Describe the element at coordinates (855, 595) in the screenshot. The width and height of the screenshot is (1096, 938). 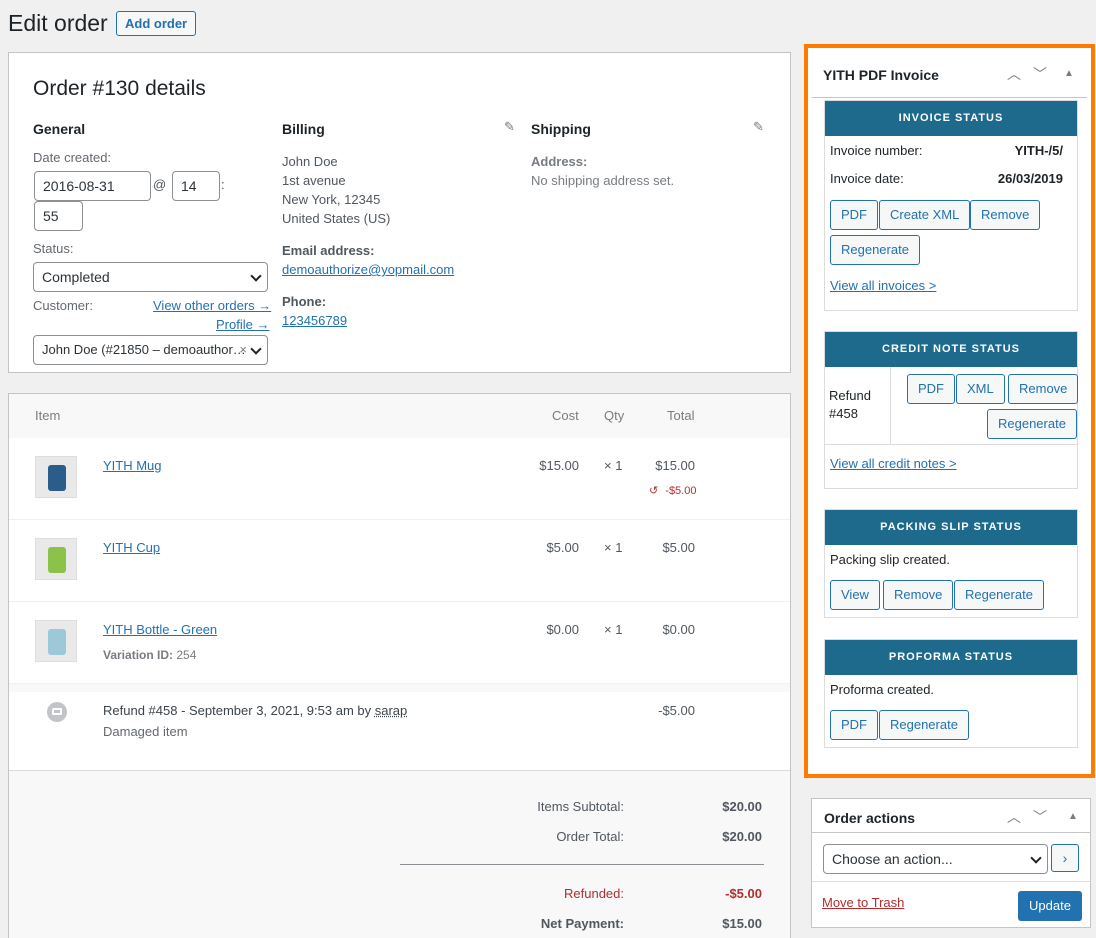
I see `packing-view-button: View` at that location.